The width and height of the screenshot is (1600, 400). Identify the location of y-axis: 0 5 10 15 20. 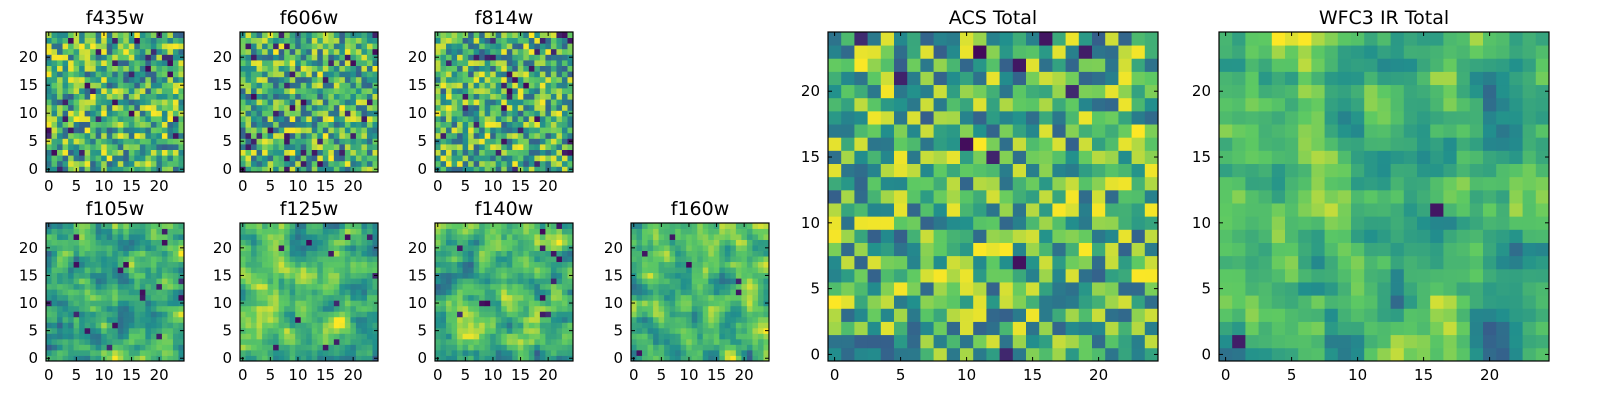
(417, 113).